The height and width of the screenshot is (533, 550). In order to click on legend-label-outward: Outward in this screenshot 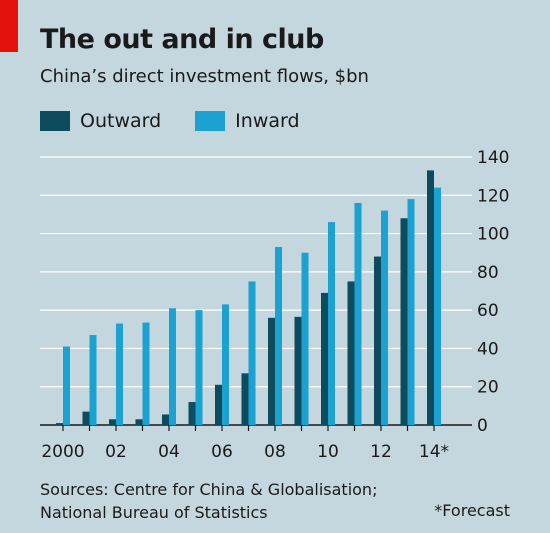, I will do `click(121, 121)`.